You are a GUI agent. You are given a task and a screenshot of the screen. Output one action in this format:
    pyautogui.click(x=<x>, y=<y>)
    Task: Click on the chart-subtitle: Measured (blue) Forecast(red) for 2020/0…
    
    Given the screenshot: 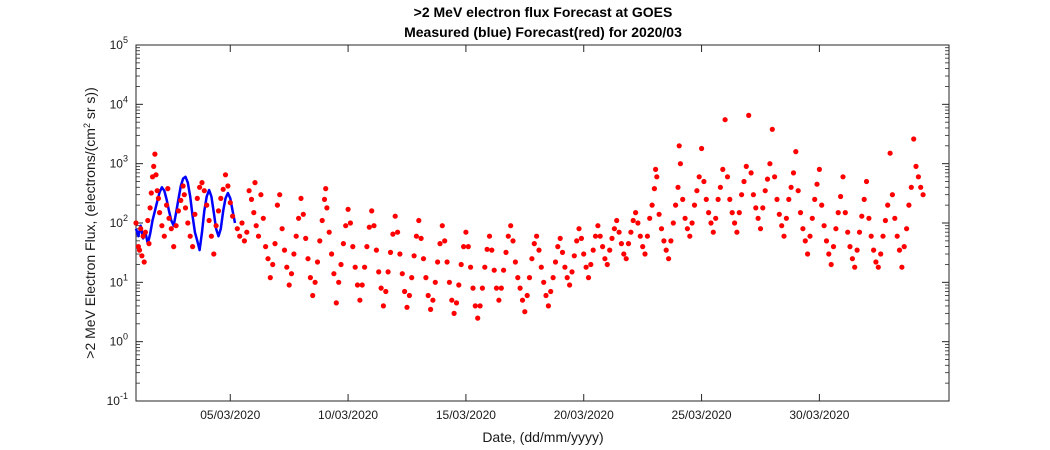 What is the action you would take?
    pyautogui.click(x=543, y=32)
    